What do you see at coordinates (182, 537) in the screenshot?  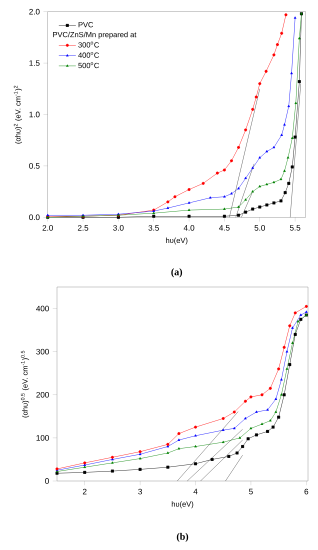 I see `text: (b)` at bounding box center [182, 537].